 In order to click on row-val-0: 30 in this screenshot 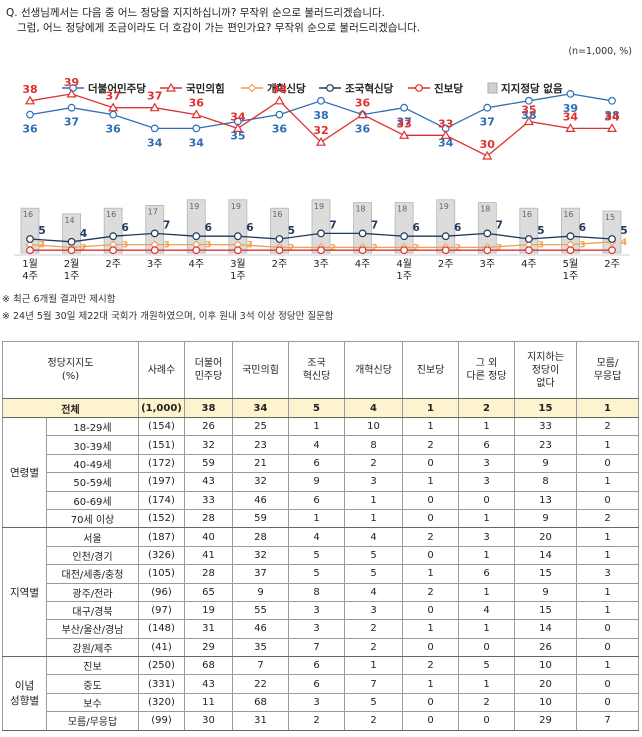, I will do `click(208, 721)`.